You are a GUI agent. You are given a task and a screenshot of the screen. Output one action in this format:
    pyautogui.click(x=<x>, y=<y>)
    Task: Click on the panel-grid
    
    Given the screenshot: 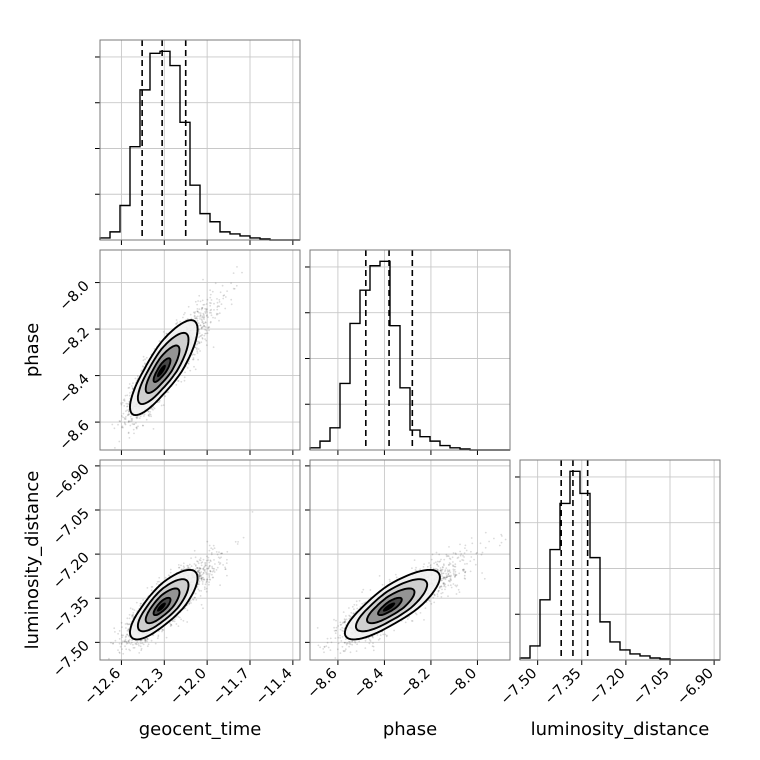 What is the action you would take?
    pyautogui.click(x=197, y=562)
    